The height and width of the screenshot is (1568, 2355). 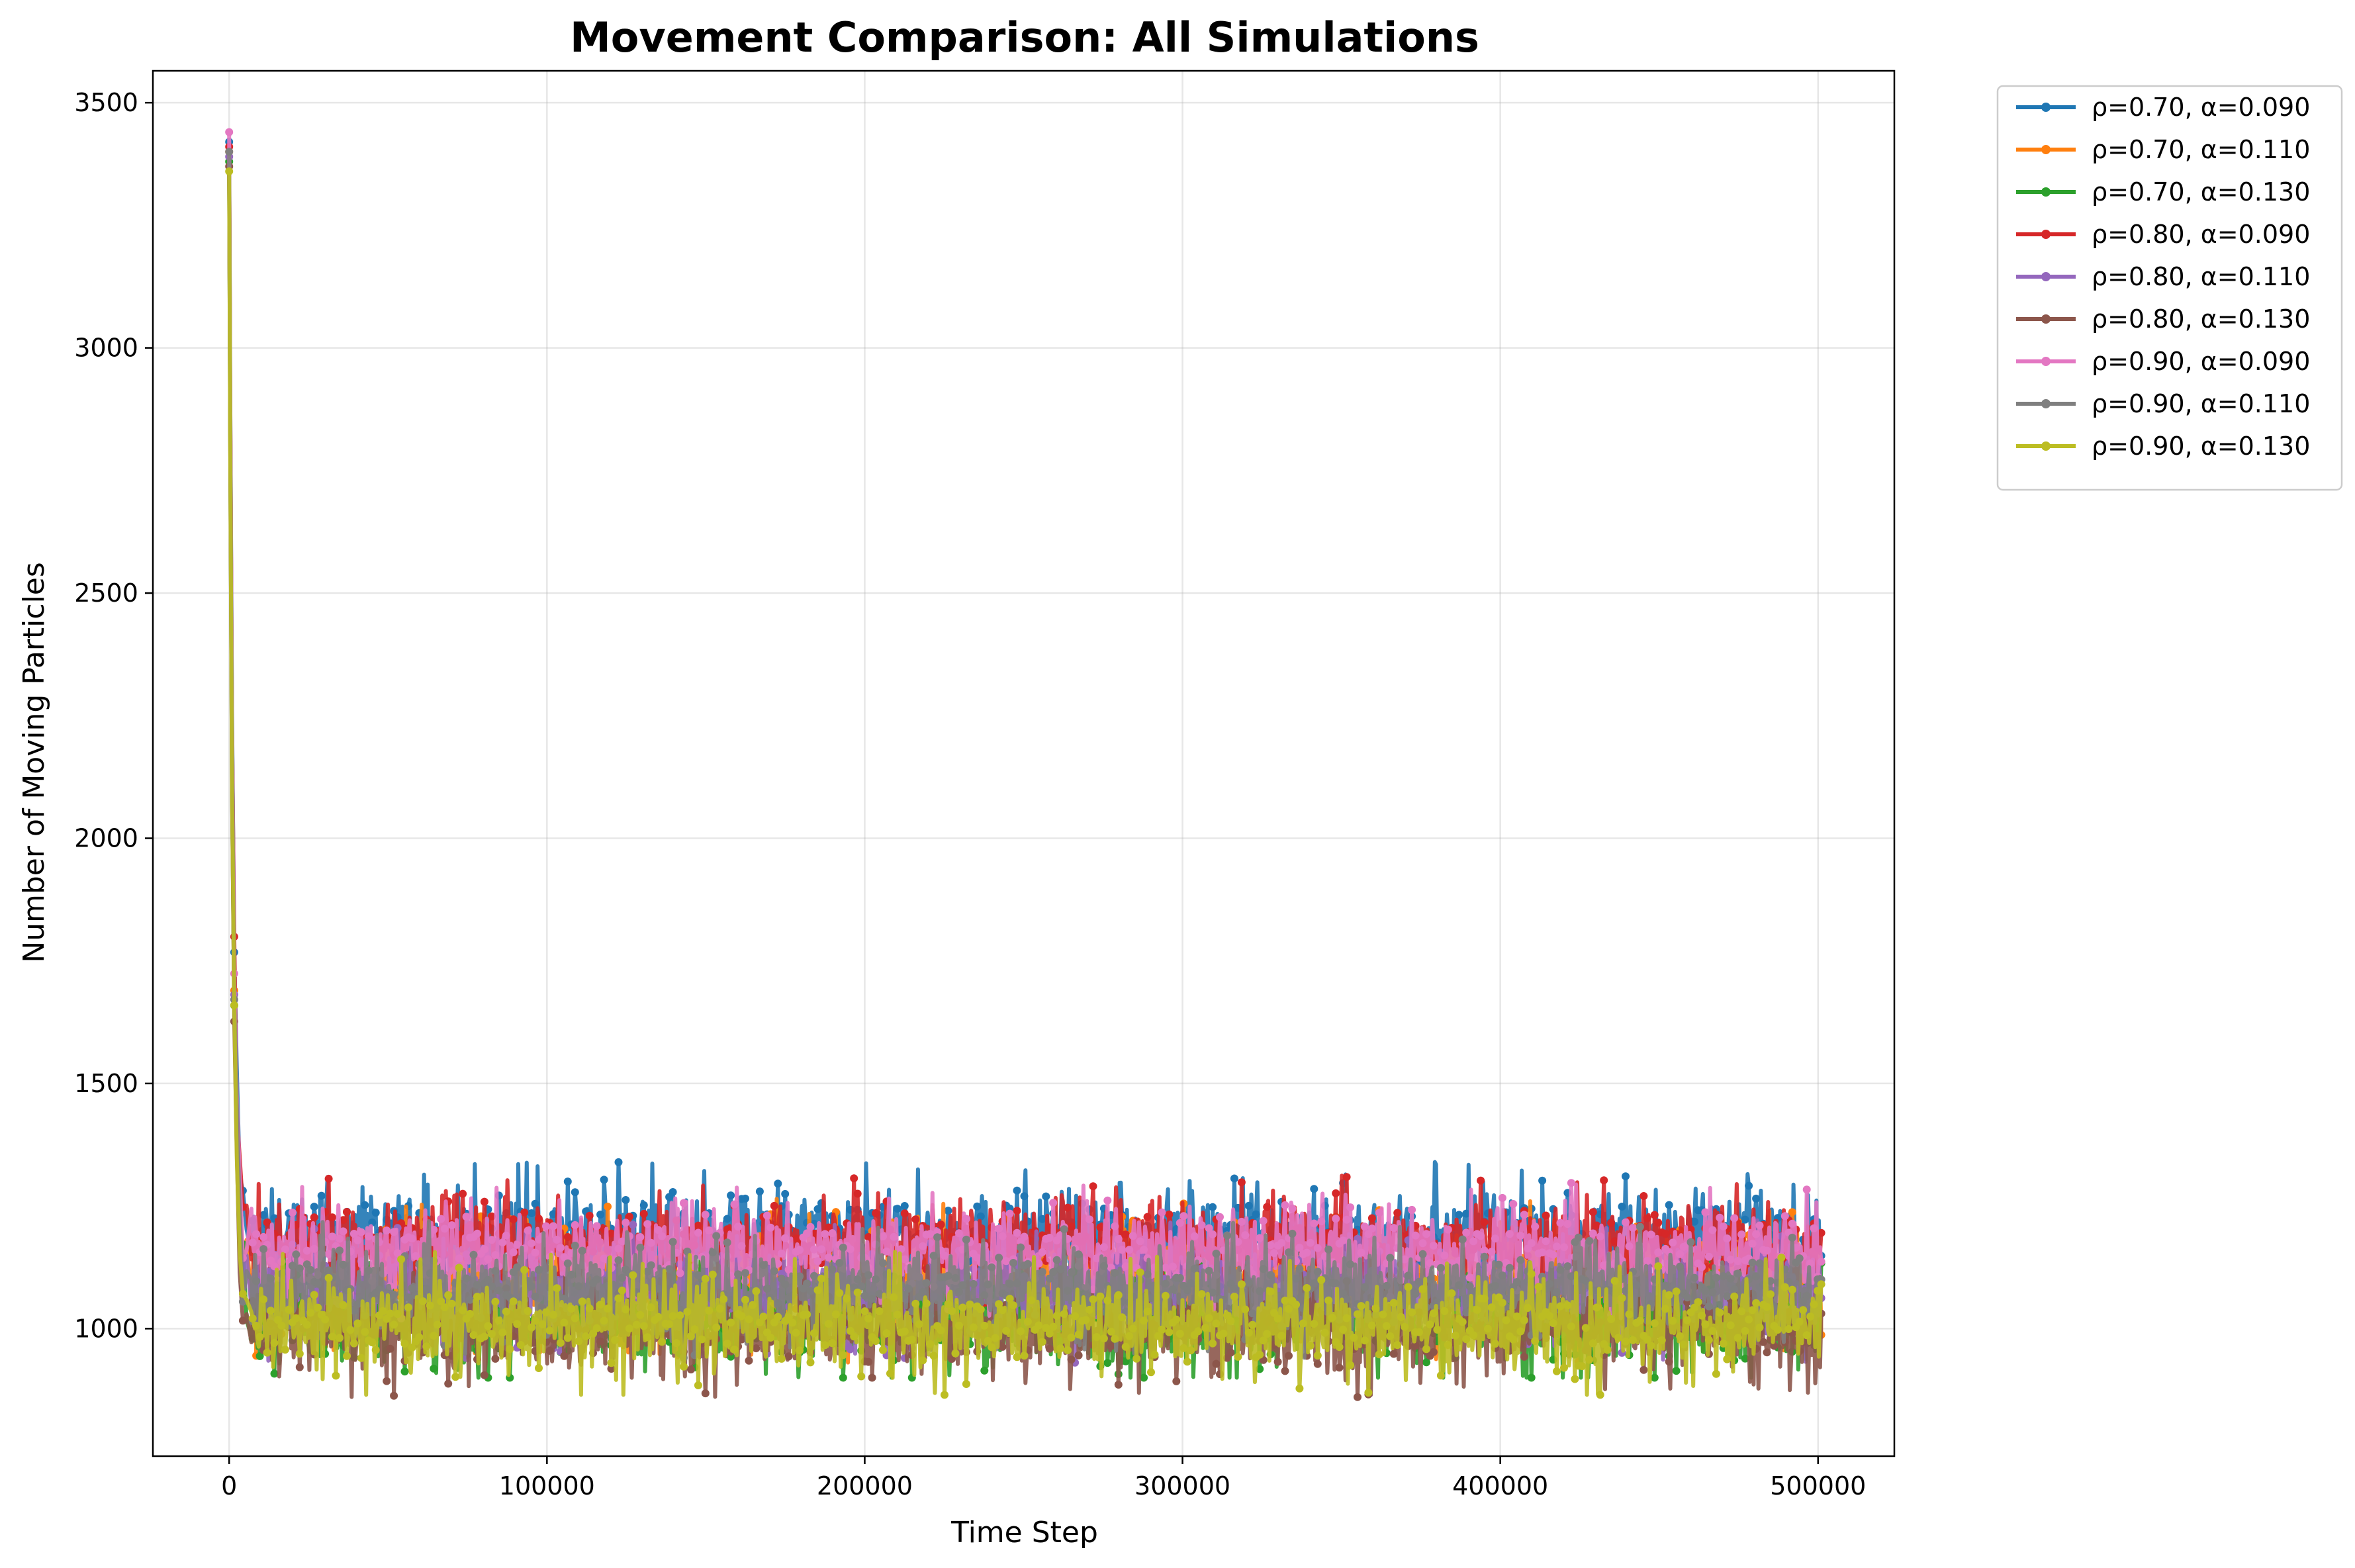 I want to click on y-tick-label: 1500, so click(x=106, y=1083).